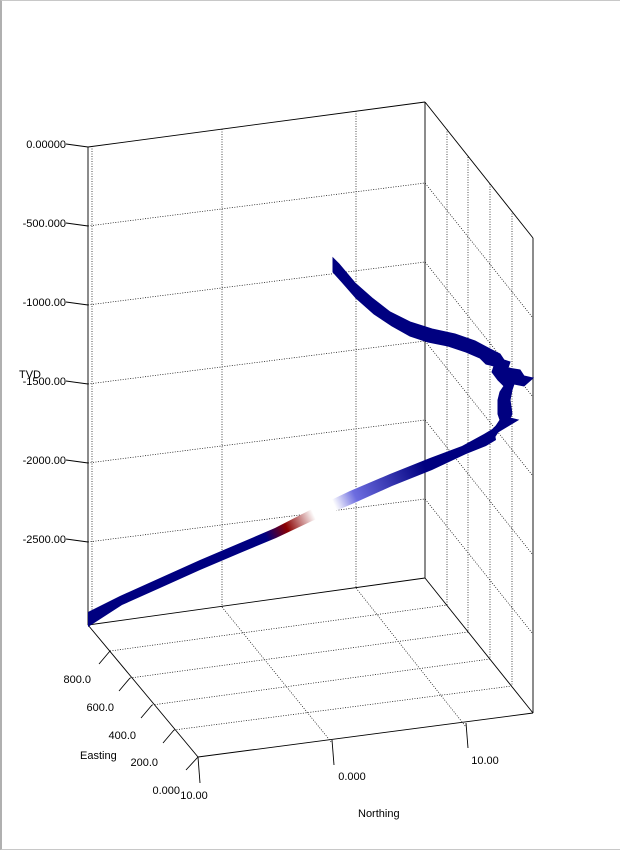 The height and width of the screenshot is (850, 620). What do you see at coordinates (77, 680) in the screenshot?
I see `easting-tick-0: 800.0` at bounding box center [77, 680].